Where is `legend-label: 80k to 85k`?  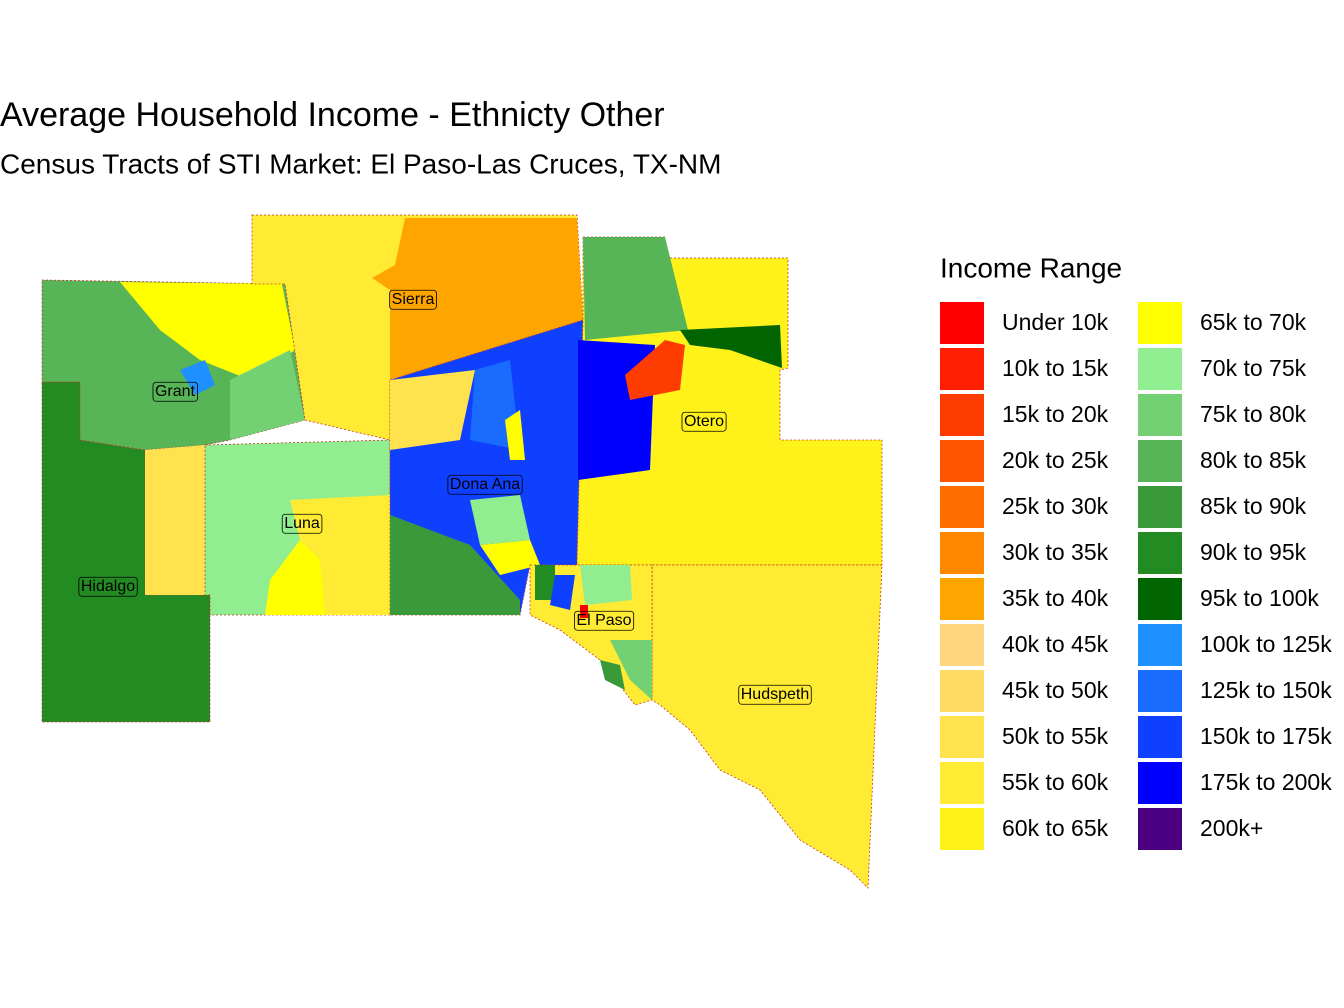 legend-label: 80k to 85k is located at coordinates (1253, 460).